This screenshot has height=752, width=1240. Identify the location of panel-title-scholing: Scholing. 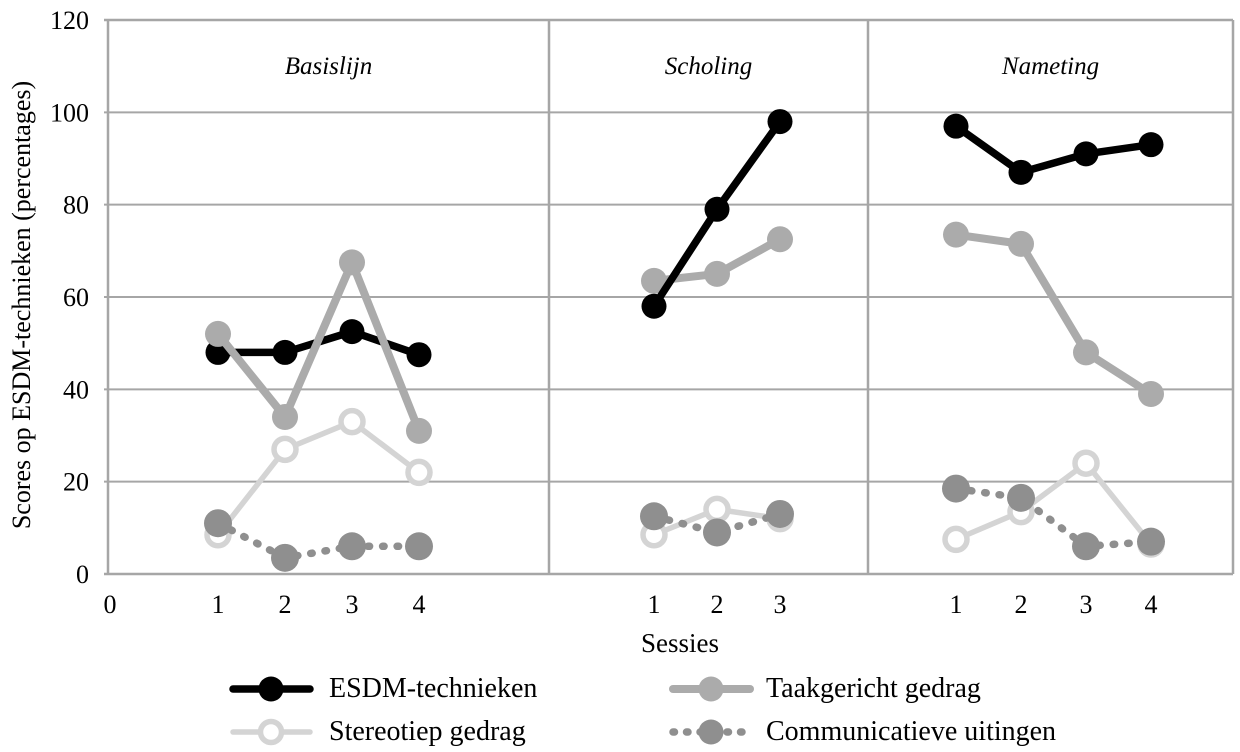
(709, 66).